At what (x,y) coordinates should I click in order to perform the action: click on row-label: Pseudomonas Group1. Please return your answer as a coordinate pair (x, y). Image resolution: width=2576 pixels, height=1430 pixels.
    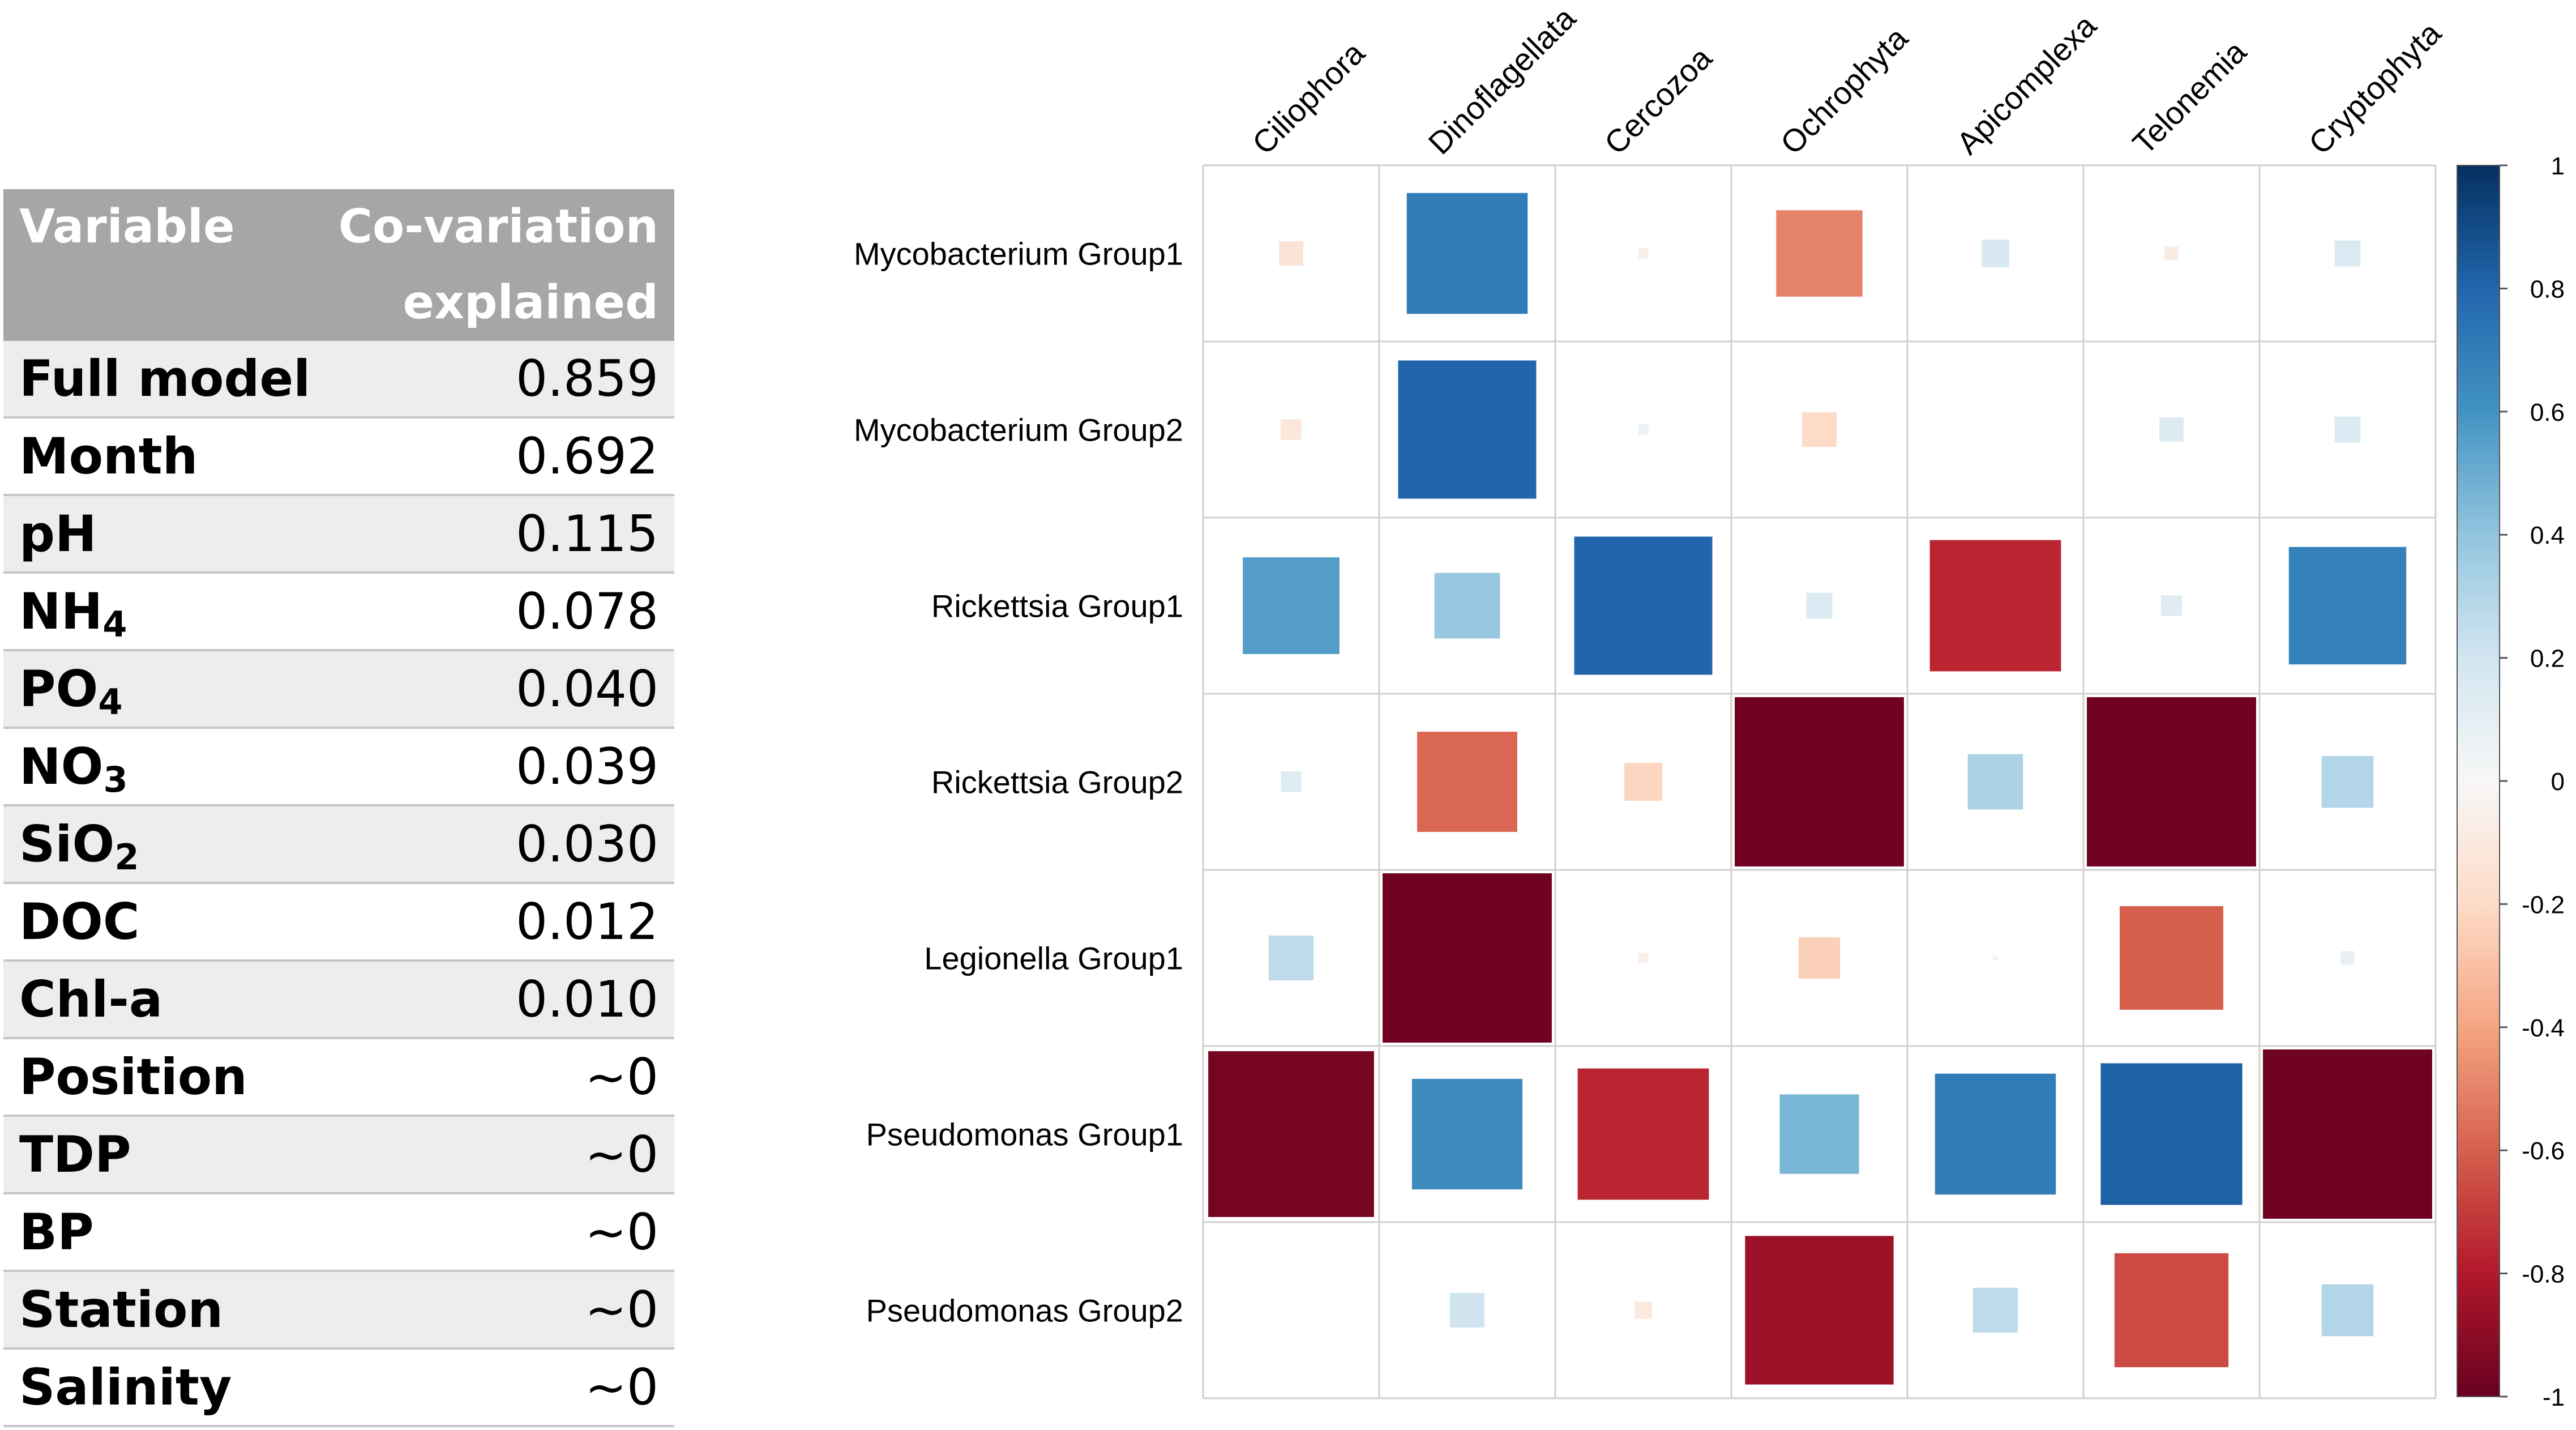
    Looking at the image, I should click on (1024, 1134).